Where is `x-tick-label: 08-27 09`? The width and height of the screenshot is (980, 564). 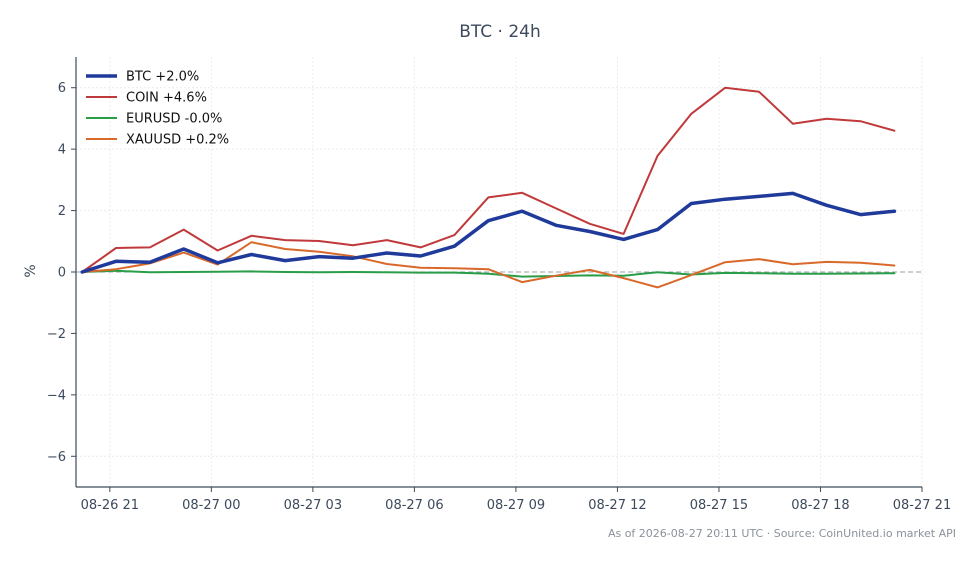
x-tick-label: 08-27 09 is located at coordinates (516, 505).